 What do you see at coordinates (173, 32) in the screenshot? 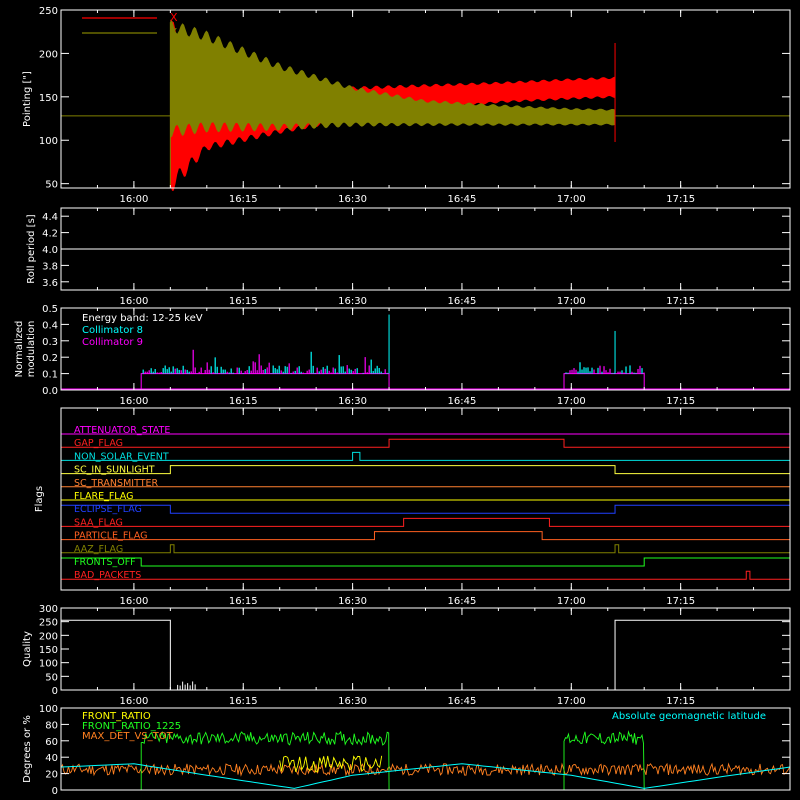
I see `legend-label-y: Y` at bounding box center [173, 32].